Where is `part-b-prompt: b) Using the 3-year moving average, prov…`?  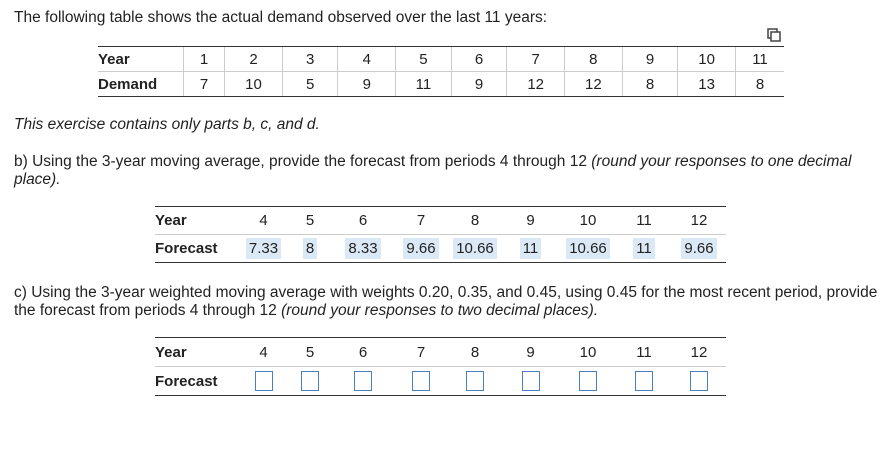
part-b-prompt: b) Using the 3-year moving average, prov… is located at coordinates (444, 171).